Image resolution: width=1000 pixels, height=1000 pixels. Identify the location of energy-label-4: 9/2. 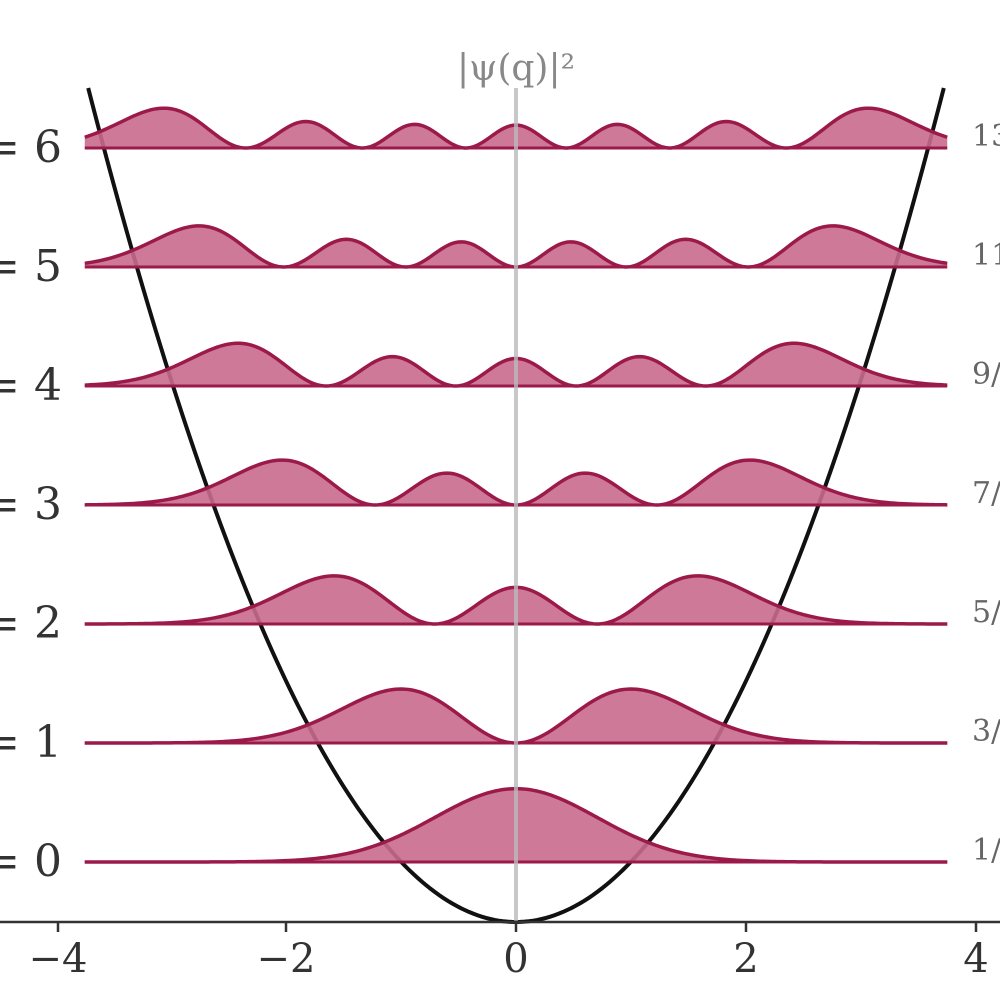
(986, 374).